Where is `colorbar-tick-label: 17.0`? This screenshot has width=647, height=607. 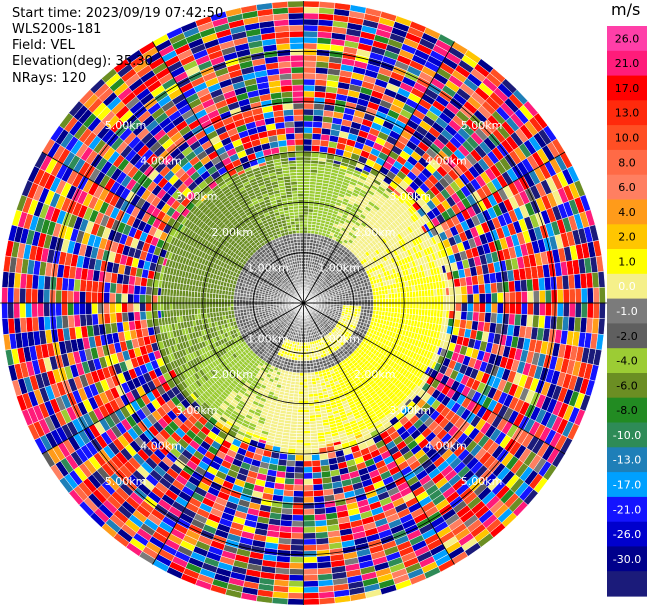 colorbar-tick-label: 17.0 is located at coordinates (627, 88).